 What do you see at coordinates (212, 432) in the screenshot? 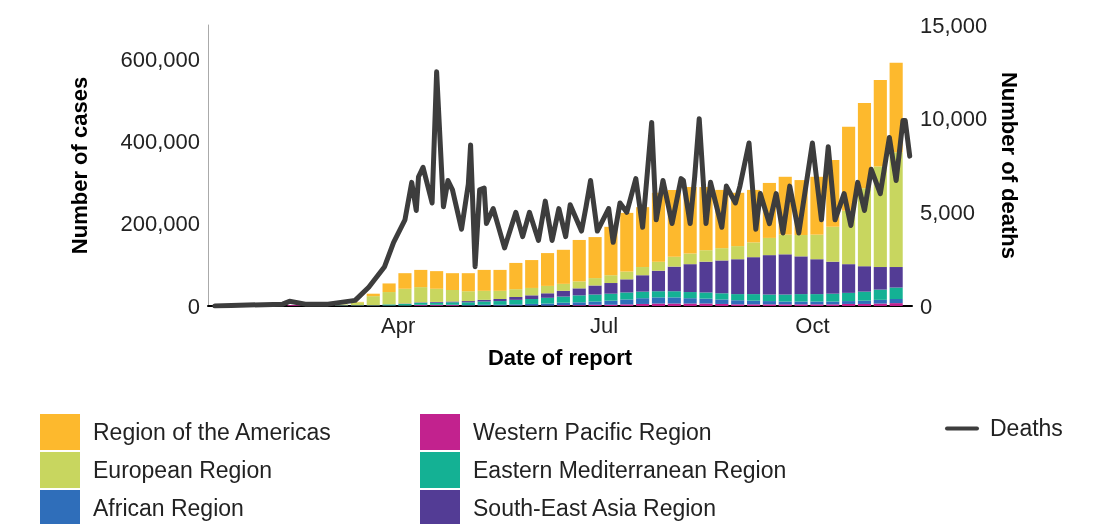
I see `legend-label: Region of the Americas` at bounding box center [212, 432].